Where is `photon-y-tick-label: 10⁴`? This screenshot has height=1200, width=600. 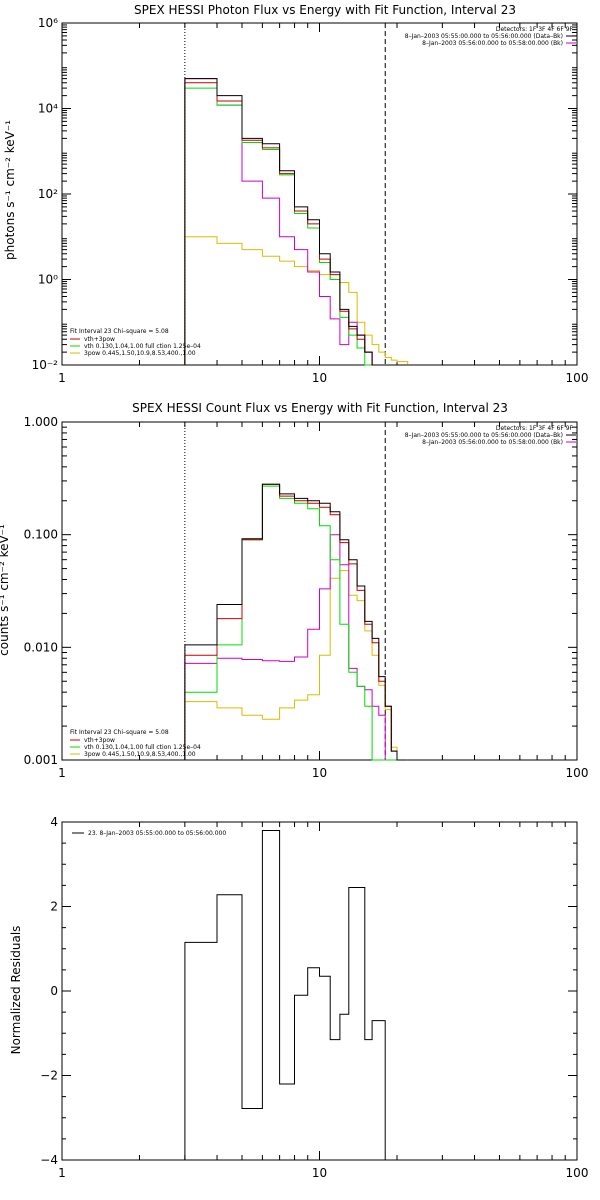 photon-y-tick-label: 10⁴ is located at coordinates (48, 109).